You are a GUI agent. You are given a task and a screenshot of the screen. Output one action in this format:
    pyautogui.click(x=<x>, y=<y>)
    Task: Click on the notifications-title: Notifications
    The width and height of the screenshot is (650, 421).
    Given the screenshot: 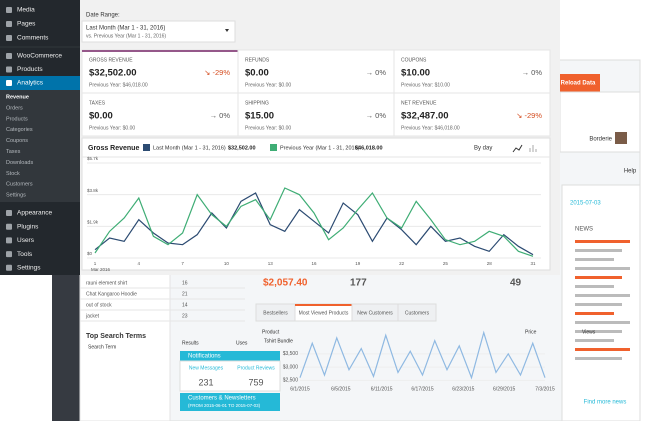 What is the action you would take?
    pyautogui.click(x=204, y=357)
    